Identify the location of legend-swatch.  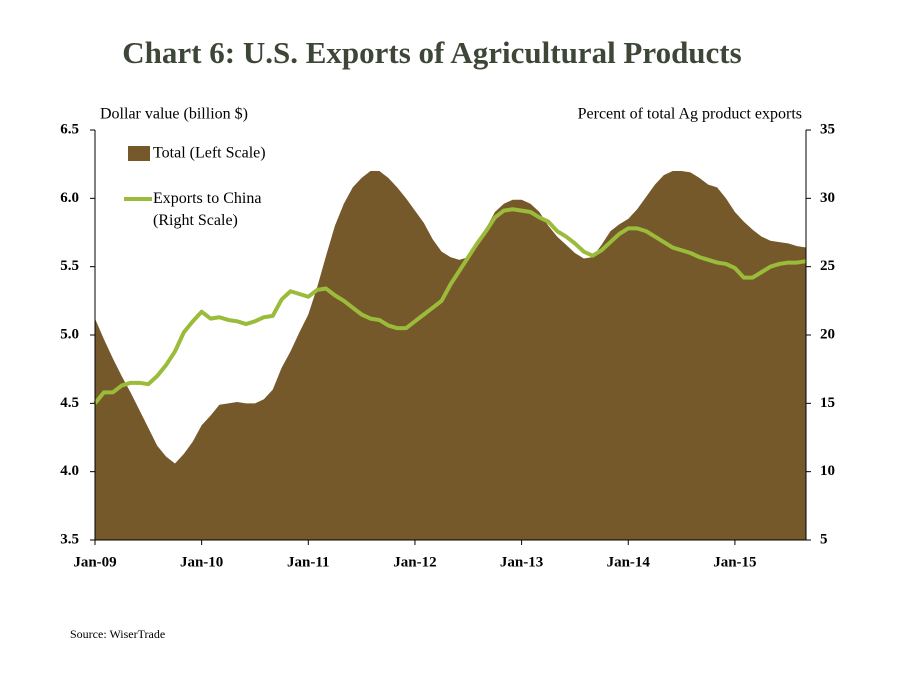
(139, 153).